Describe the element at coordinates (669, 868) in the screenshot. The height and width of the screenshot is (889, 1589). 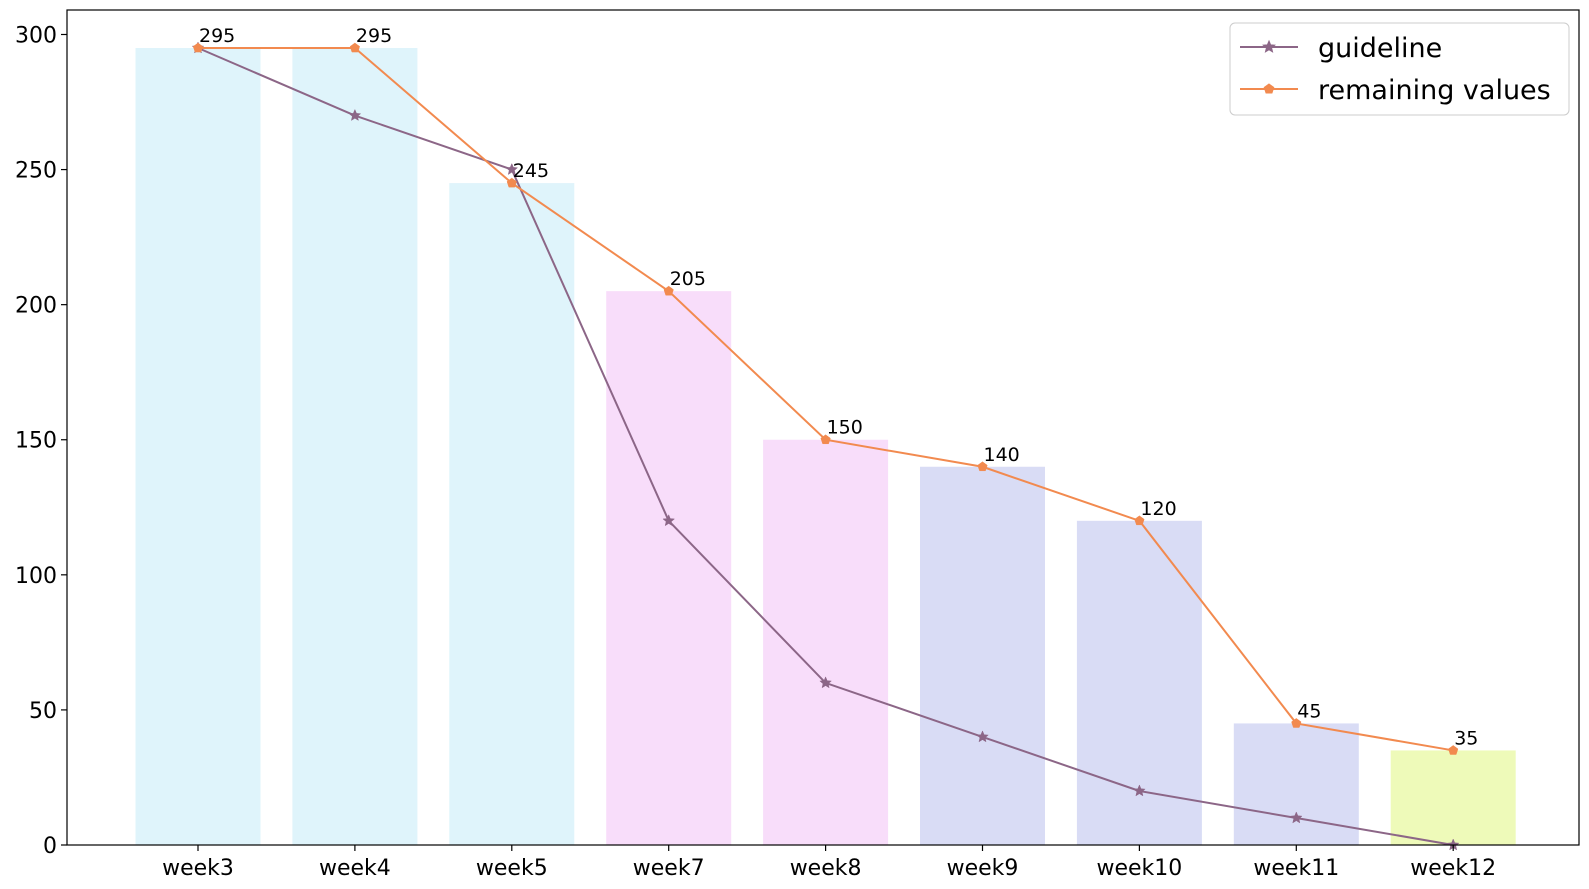
I see `x-tick-label-week7: week7` at that location.